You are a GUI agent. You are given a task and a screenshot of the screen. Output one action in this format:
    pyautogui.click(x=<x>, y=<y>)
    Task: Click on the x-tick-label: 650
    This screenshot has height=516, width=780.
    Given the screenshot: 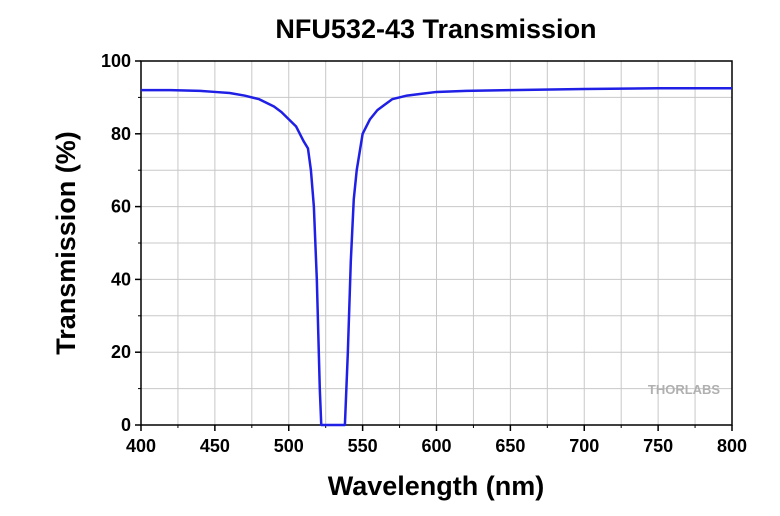 What is the action you would take?
    pyautogui.click(x=510, y=446)
    